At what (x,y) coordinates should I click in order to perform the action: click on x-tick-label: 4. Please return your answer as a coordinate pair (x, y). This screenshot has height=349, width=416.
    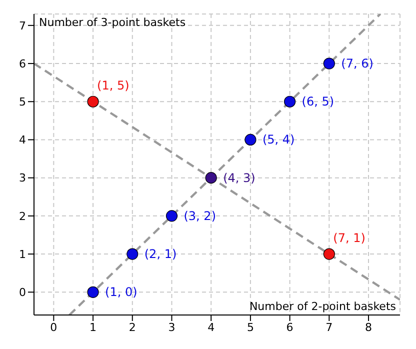
    Looking at the image, I should click on (211, 327).